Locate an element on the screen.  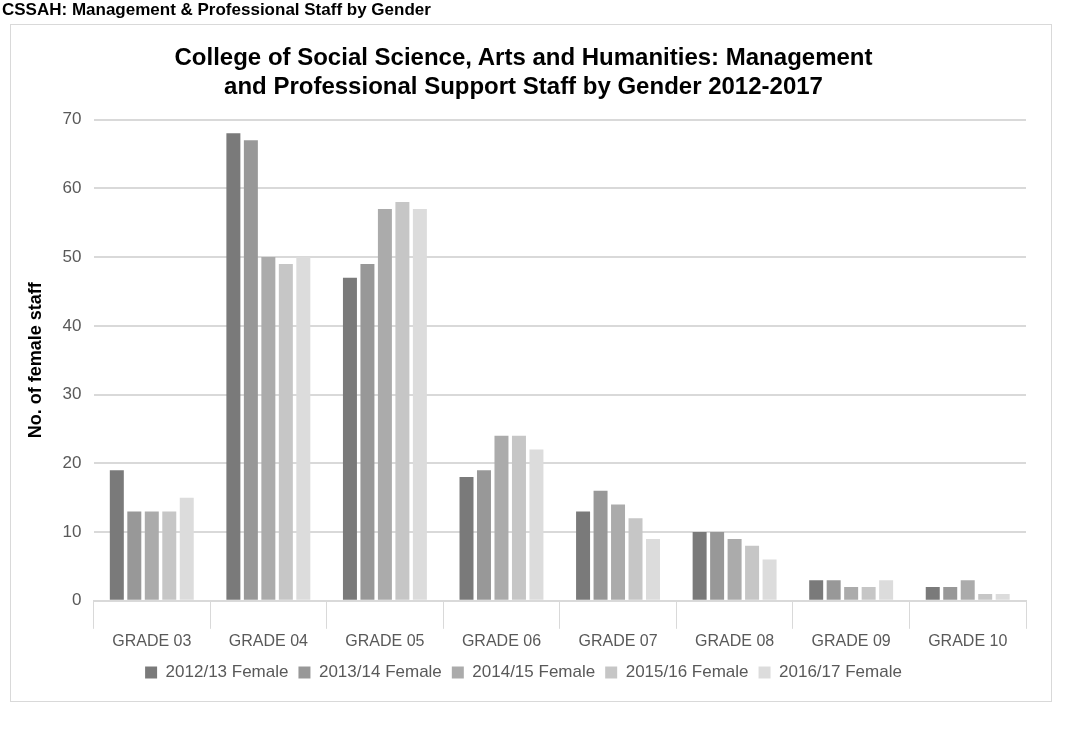
legend-label: 2016/17 Female is located at coordinates (840, 672).